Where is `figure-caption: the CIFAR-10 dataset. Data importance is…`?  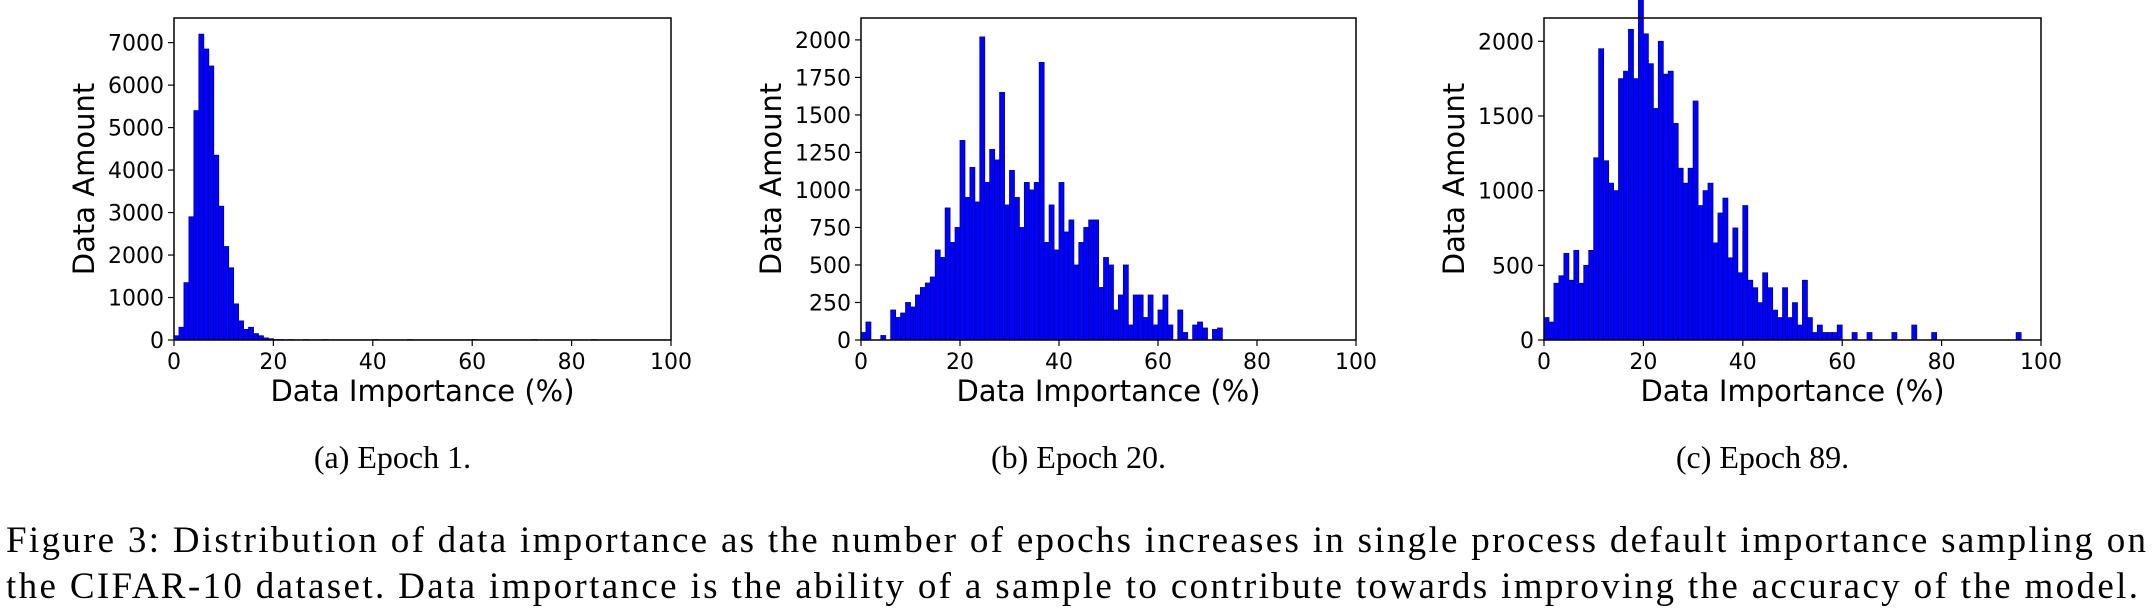 figure-caption: the CIFAR-10 dataset. Data importance is… is located at coordinates (1072, 586).